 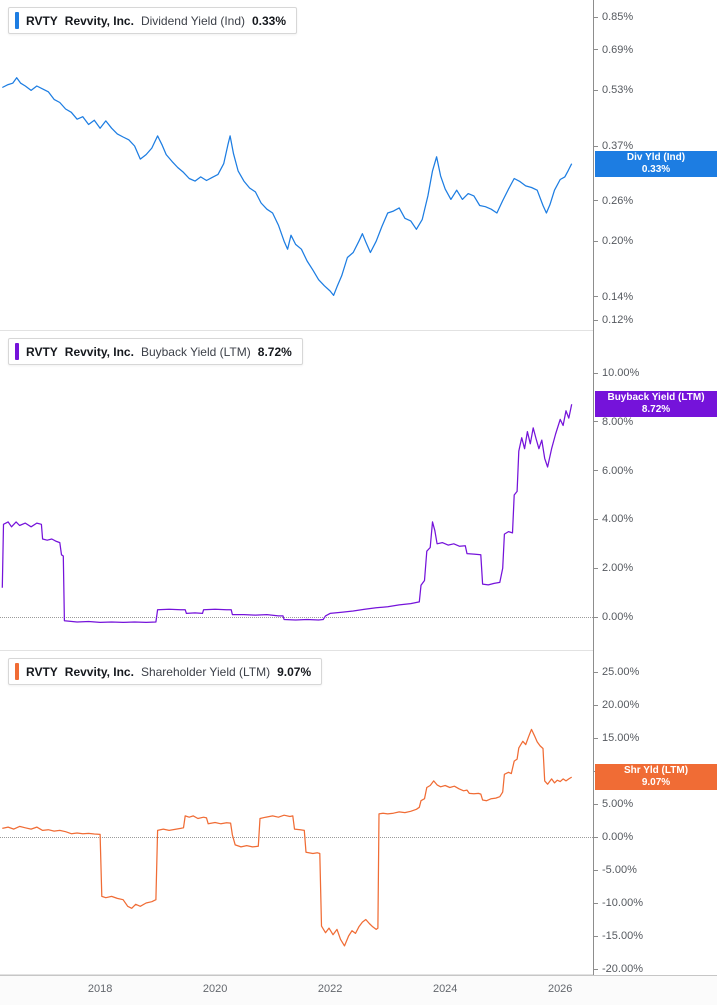 I want to click on x-tick-label: 2020, so click(x=215, y=989).